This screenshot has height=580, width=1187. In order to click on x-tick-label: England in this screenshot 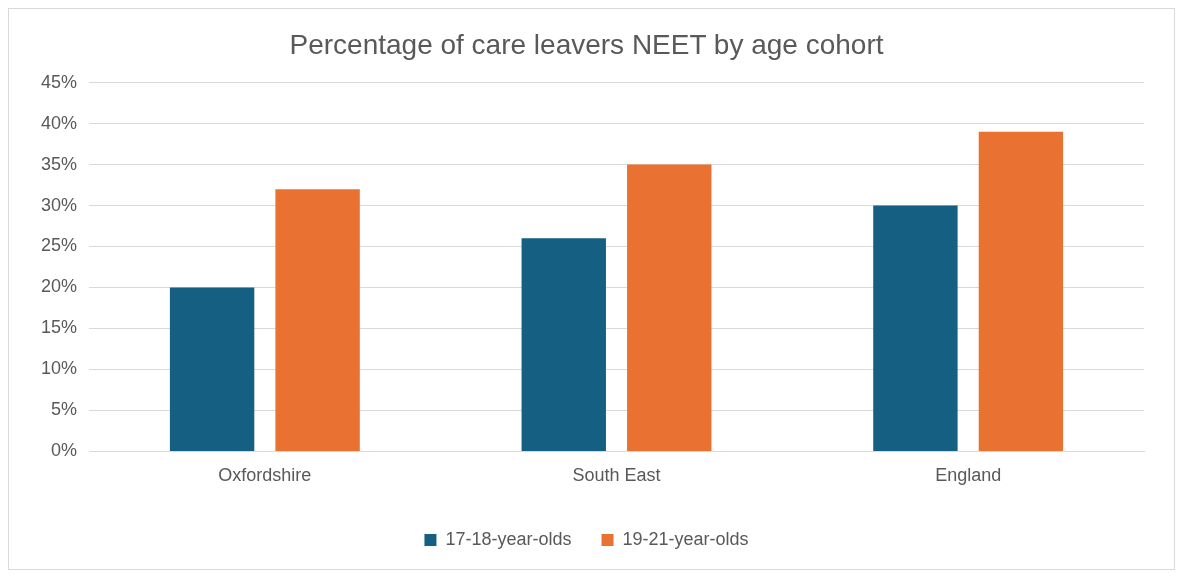, I will do `click(968, 475)`.